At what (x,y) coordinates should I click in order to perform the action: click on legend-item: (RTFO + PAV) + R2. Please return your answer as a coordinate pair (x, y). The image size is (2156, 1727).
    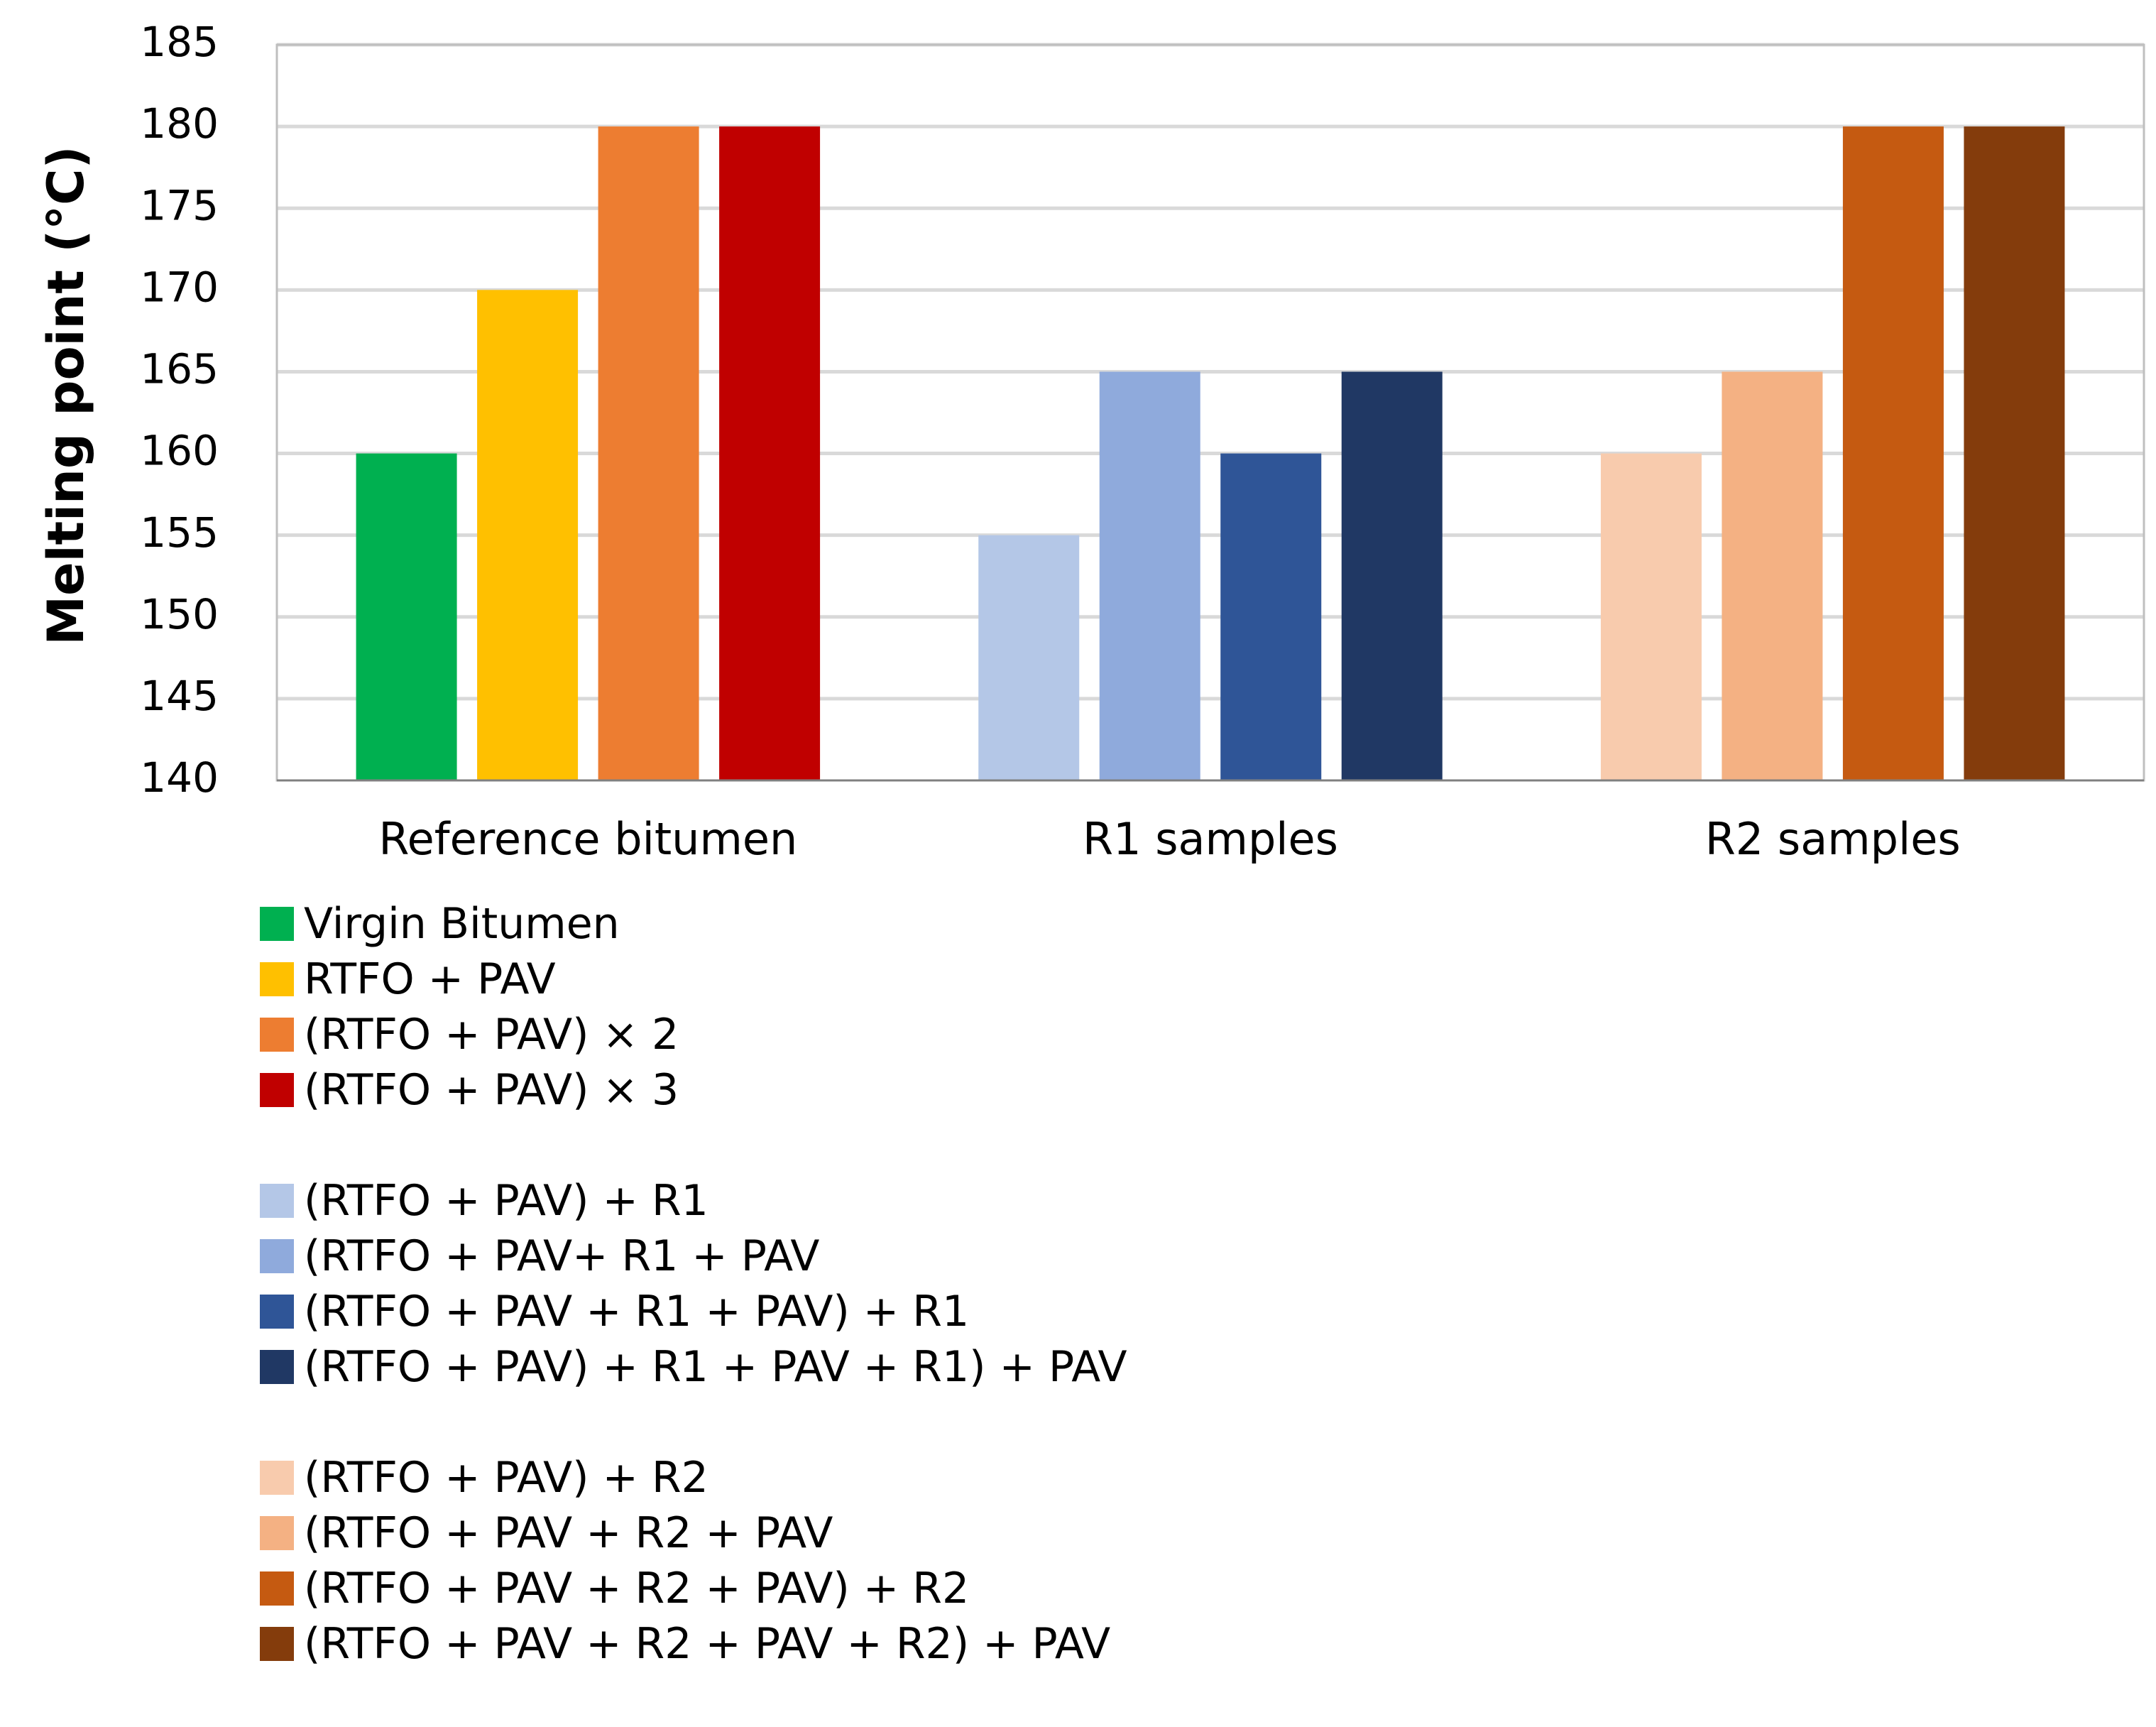
    Looking at the image, I should click on (693, 1477).